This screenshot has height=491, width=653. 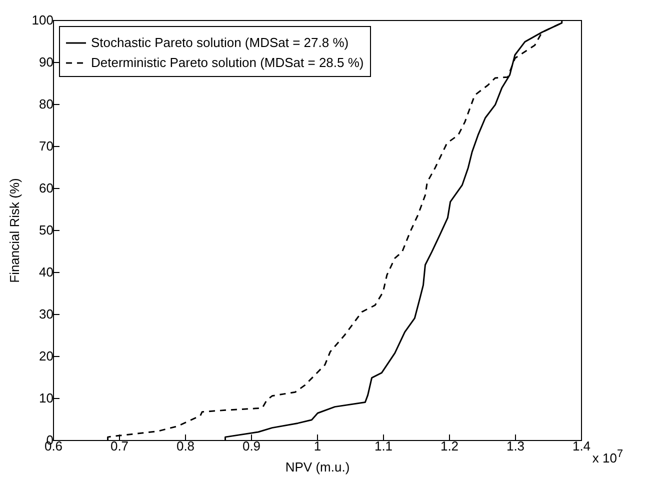 What do you see at coordinates (220, 42) in the screenshot?
I see `legend-label: Stochastic Pareto solution (MDSat = 27.8 %)` at bounding box center [220, 42].